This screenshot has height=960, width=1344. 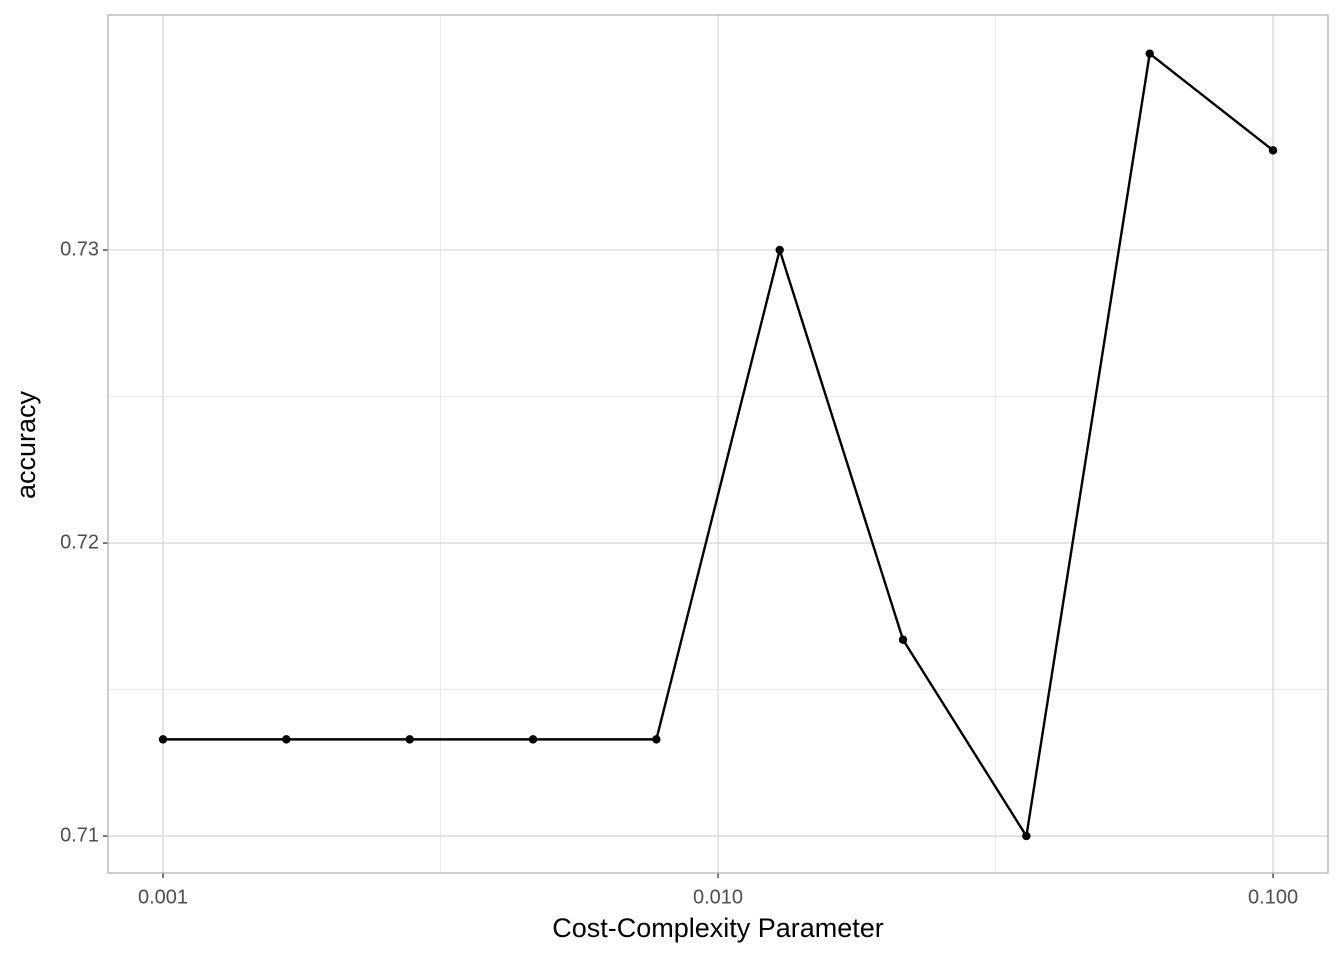 I want to click on x-axis-title: Cost-Complexity Parameter, so click(x=718, y=928).